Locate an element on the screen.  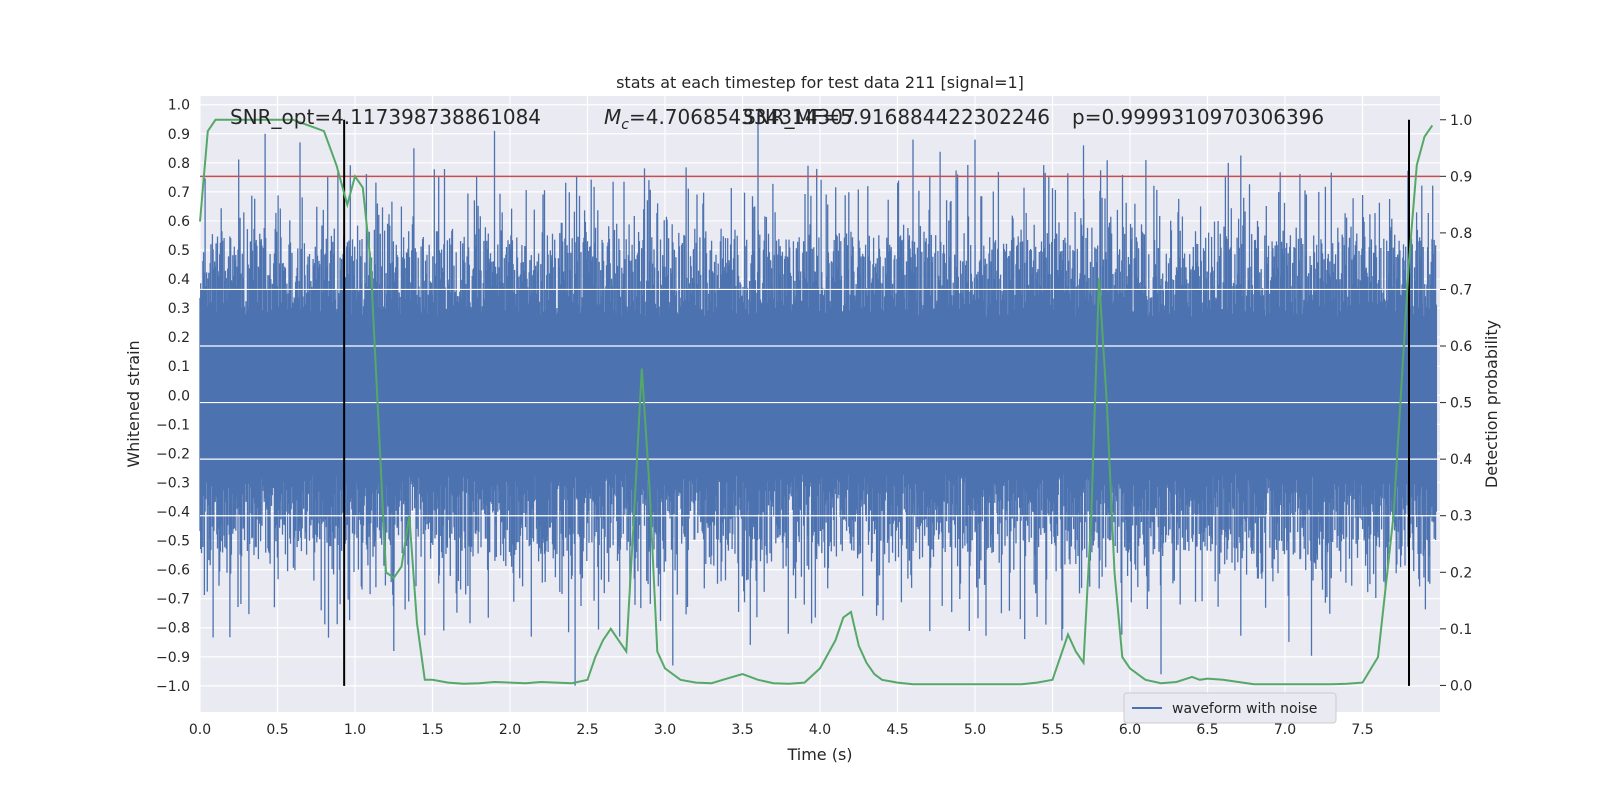
y-axis-label: Whitened strain is located at coordinates (133, 403).